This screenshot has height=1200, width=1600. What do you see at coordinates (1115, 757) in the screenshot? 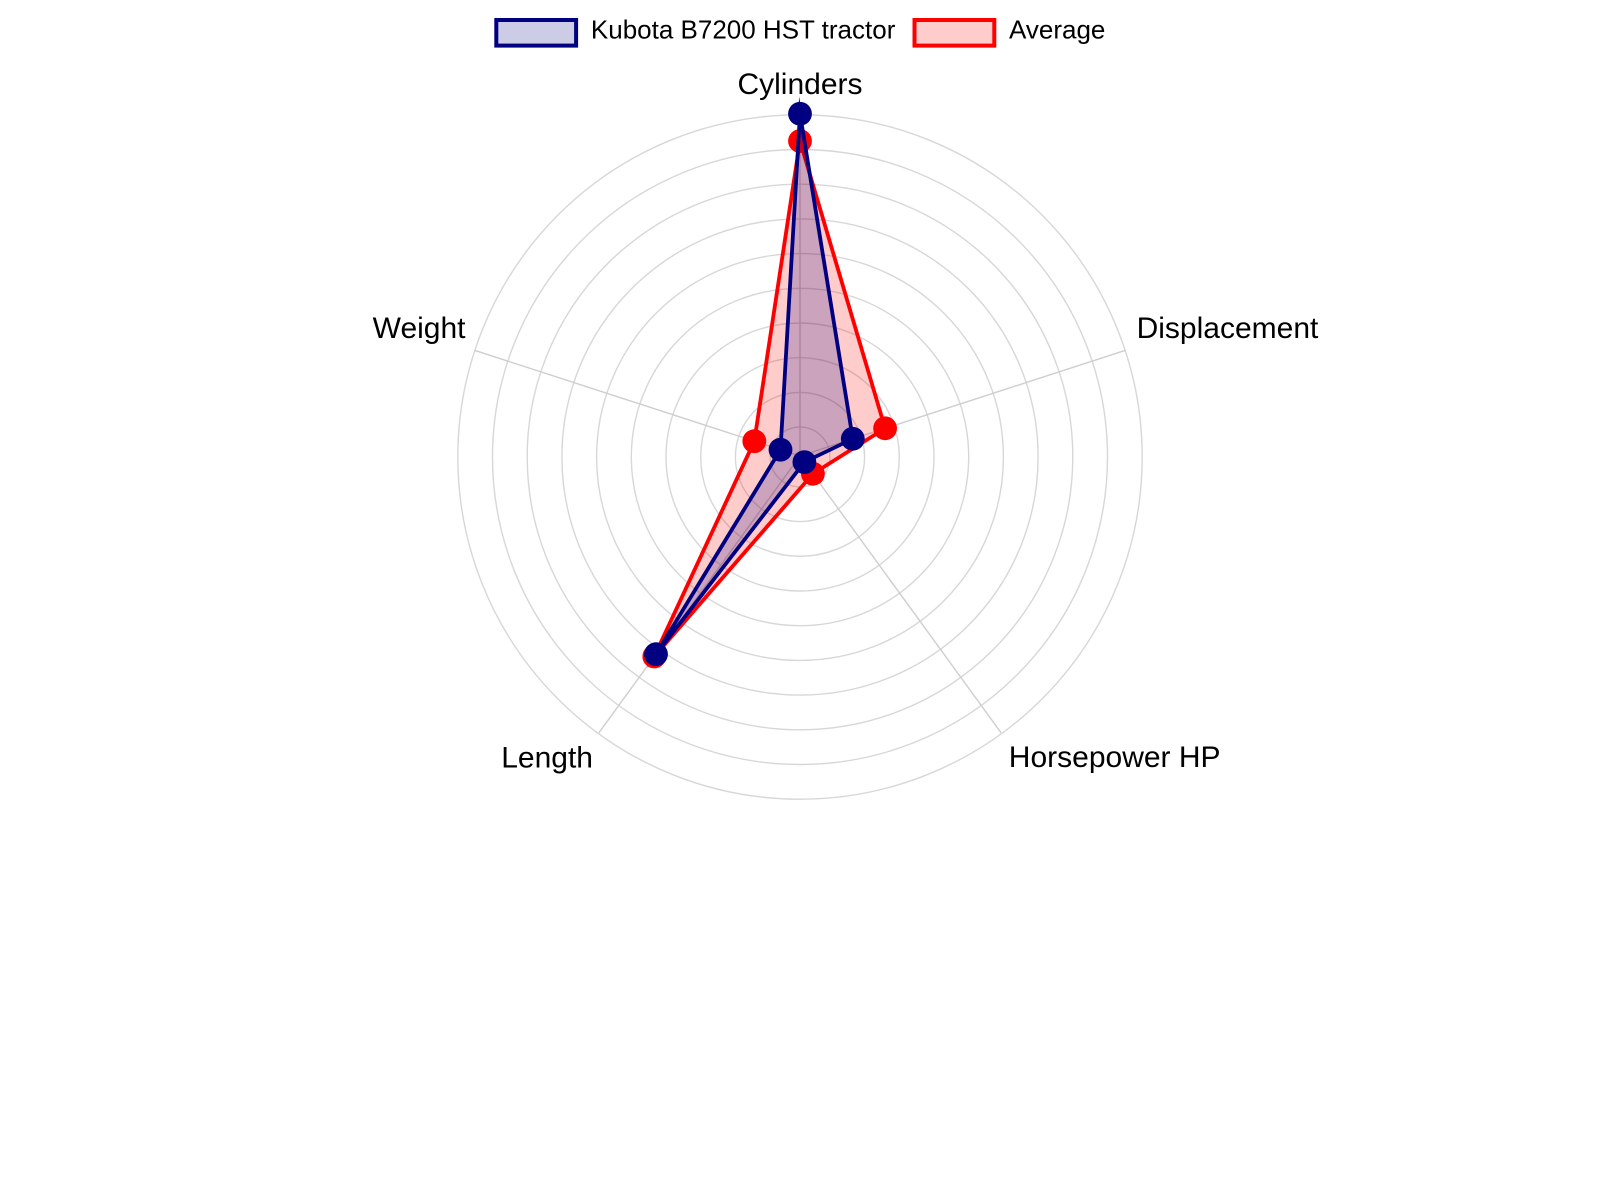
I see `svg-text: Horsepower HP` at bounding box center [1115, 757].